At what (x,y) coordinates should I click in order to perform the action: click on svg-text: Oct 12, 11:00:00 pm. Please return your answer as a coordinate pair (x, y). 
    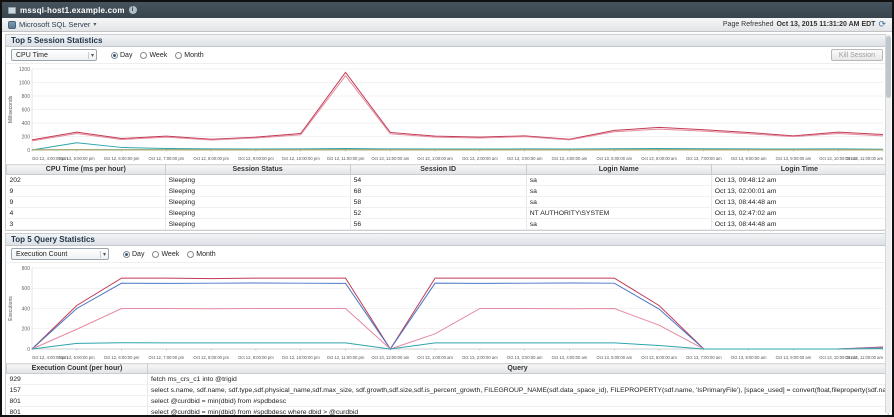
    Looking at the image, I should click on (346, 158).